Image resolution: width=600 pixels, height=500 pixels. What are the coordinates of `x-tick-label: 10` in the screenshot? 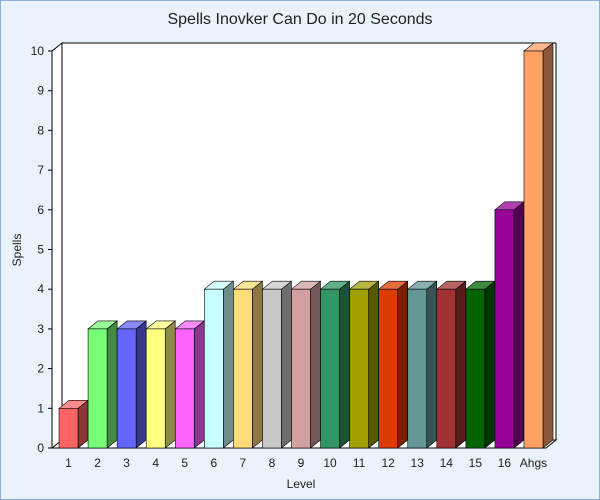 It's located at (330, 463).